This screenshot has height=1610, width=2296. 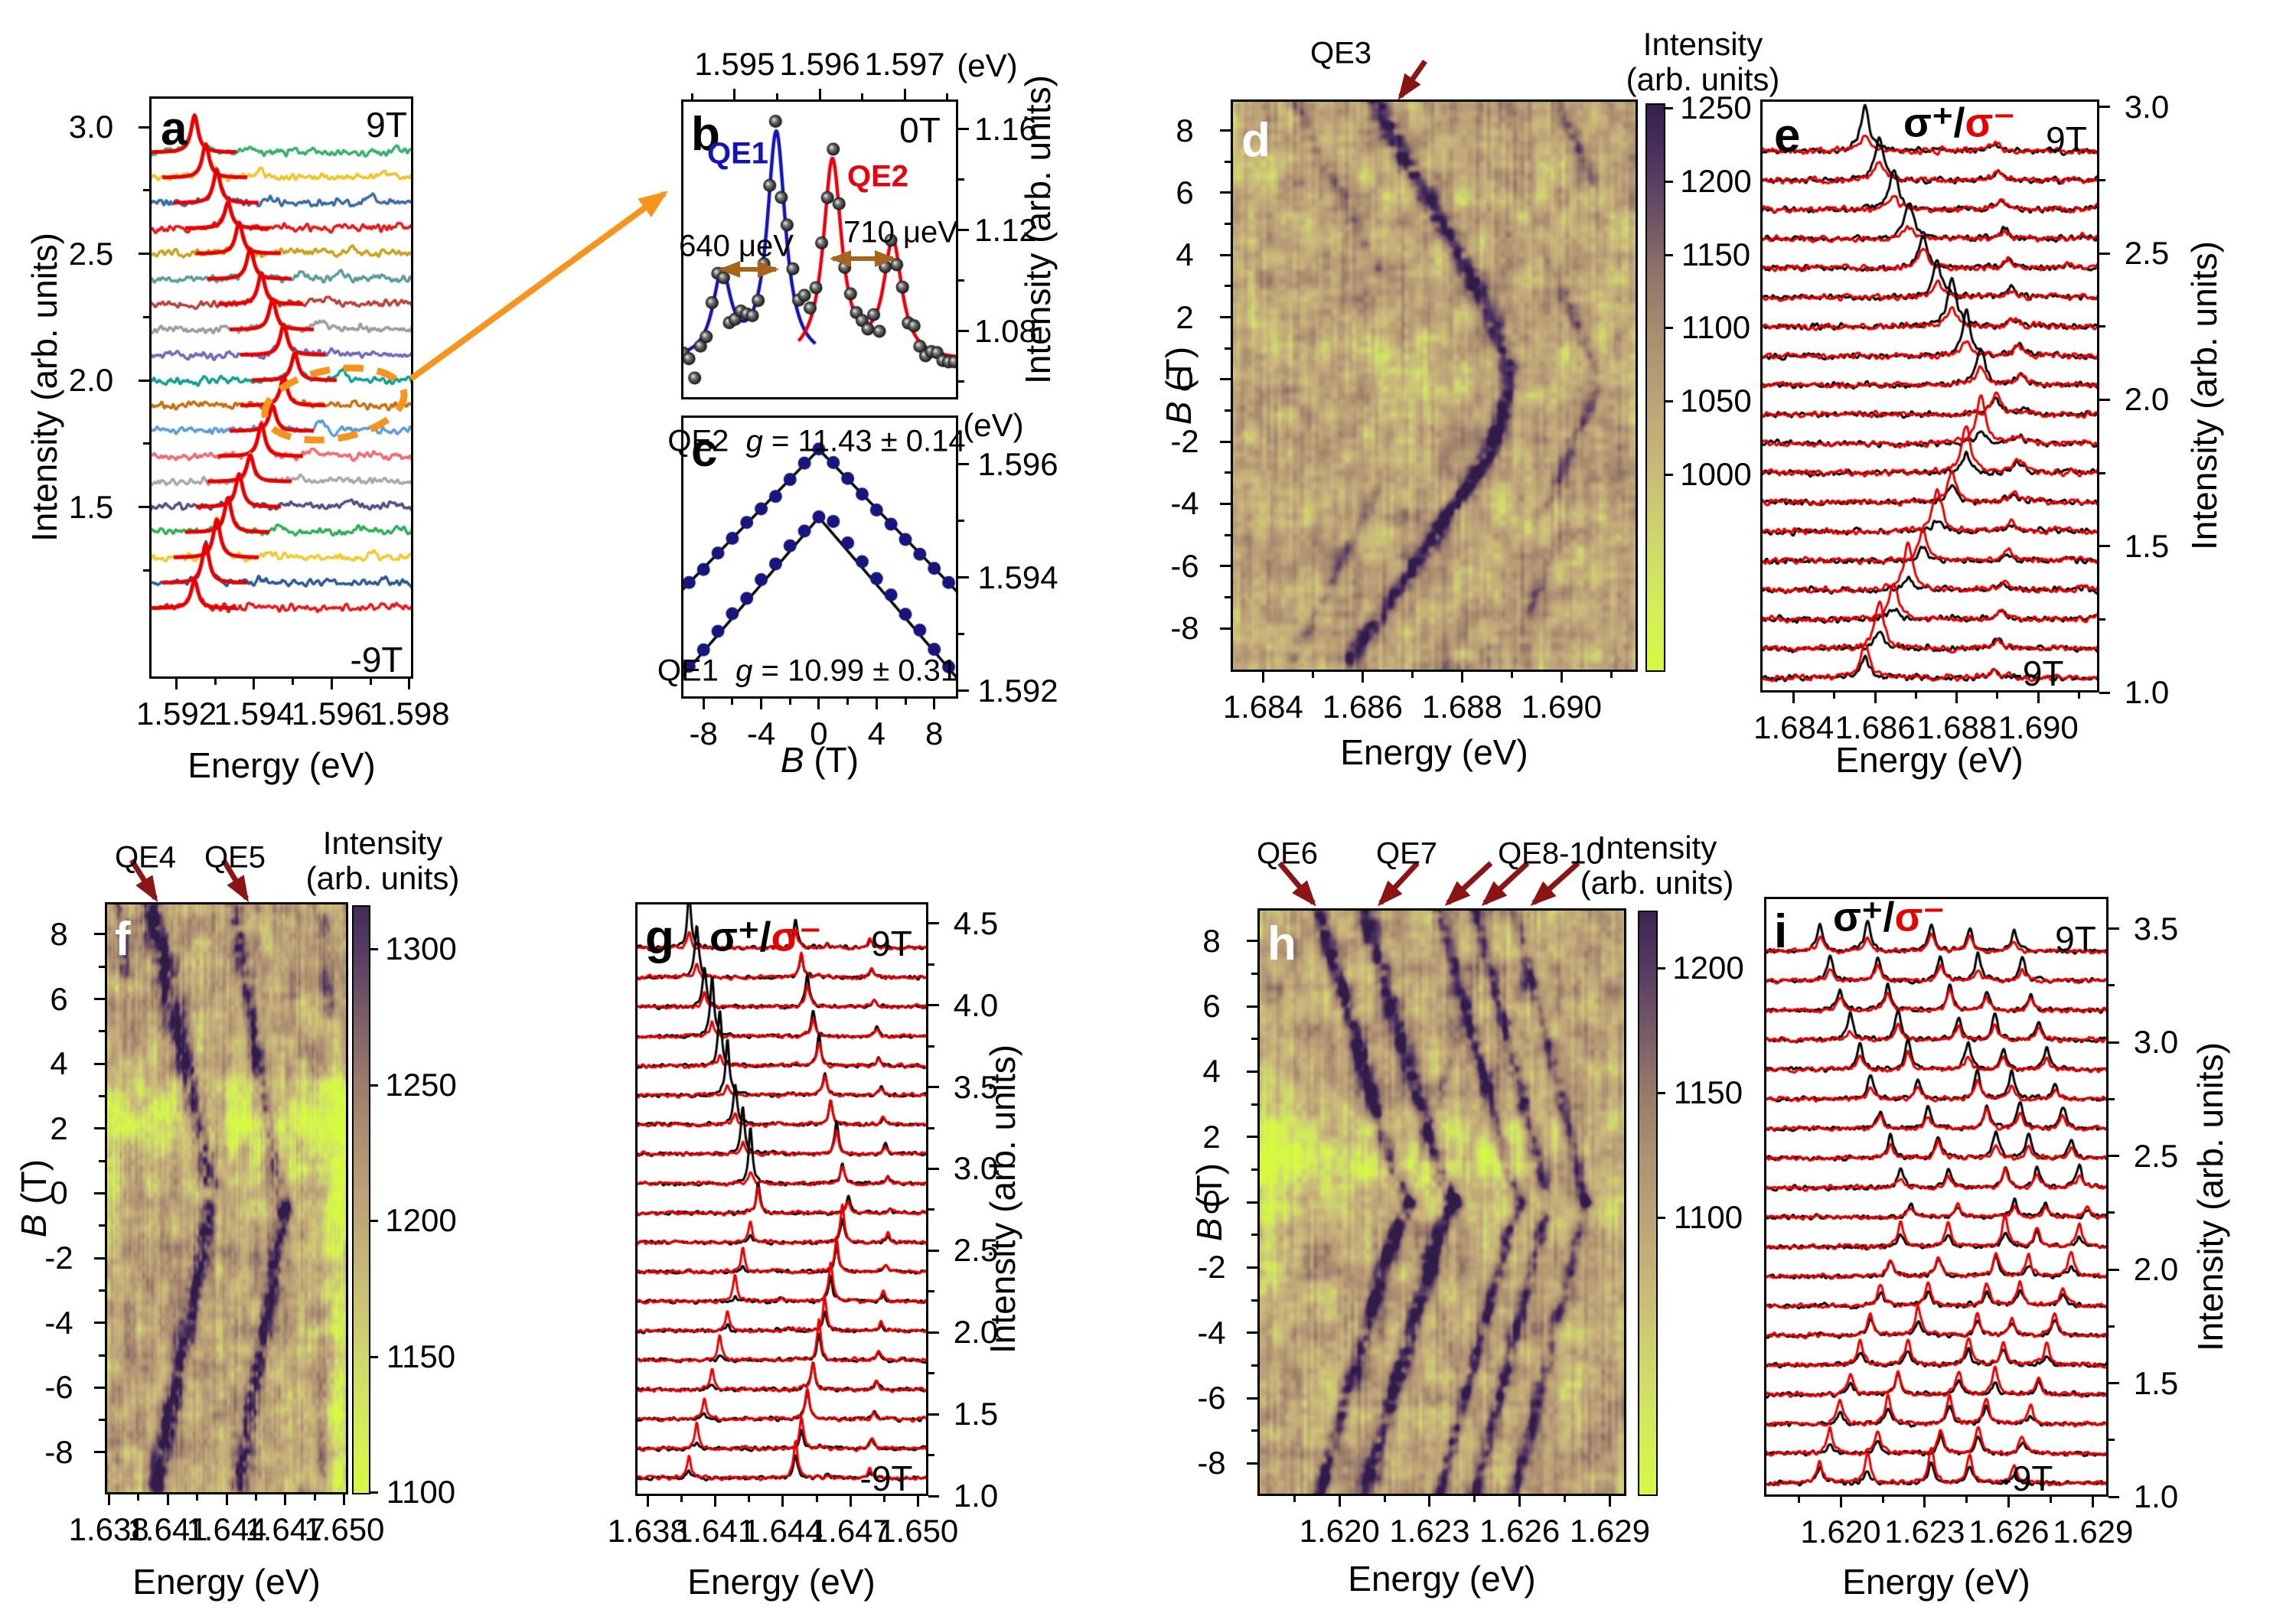 I want to click on i-xtick, so click(x=1798, y=1500).